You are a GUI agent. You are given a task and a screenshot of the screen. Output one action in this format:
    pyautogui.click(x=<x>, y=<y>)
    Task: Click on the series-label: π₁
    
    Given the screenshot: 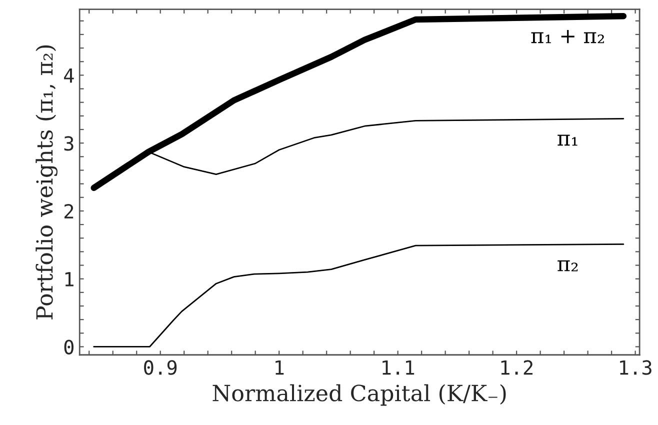 What is the action you would take?
    pyautogui.click(x=568, y=140)
    